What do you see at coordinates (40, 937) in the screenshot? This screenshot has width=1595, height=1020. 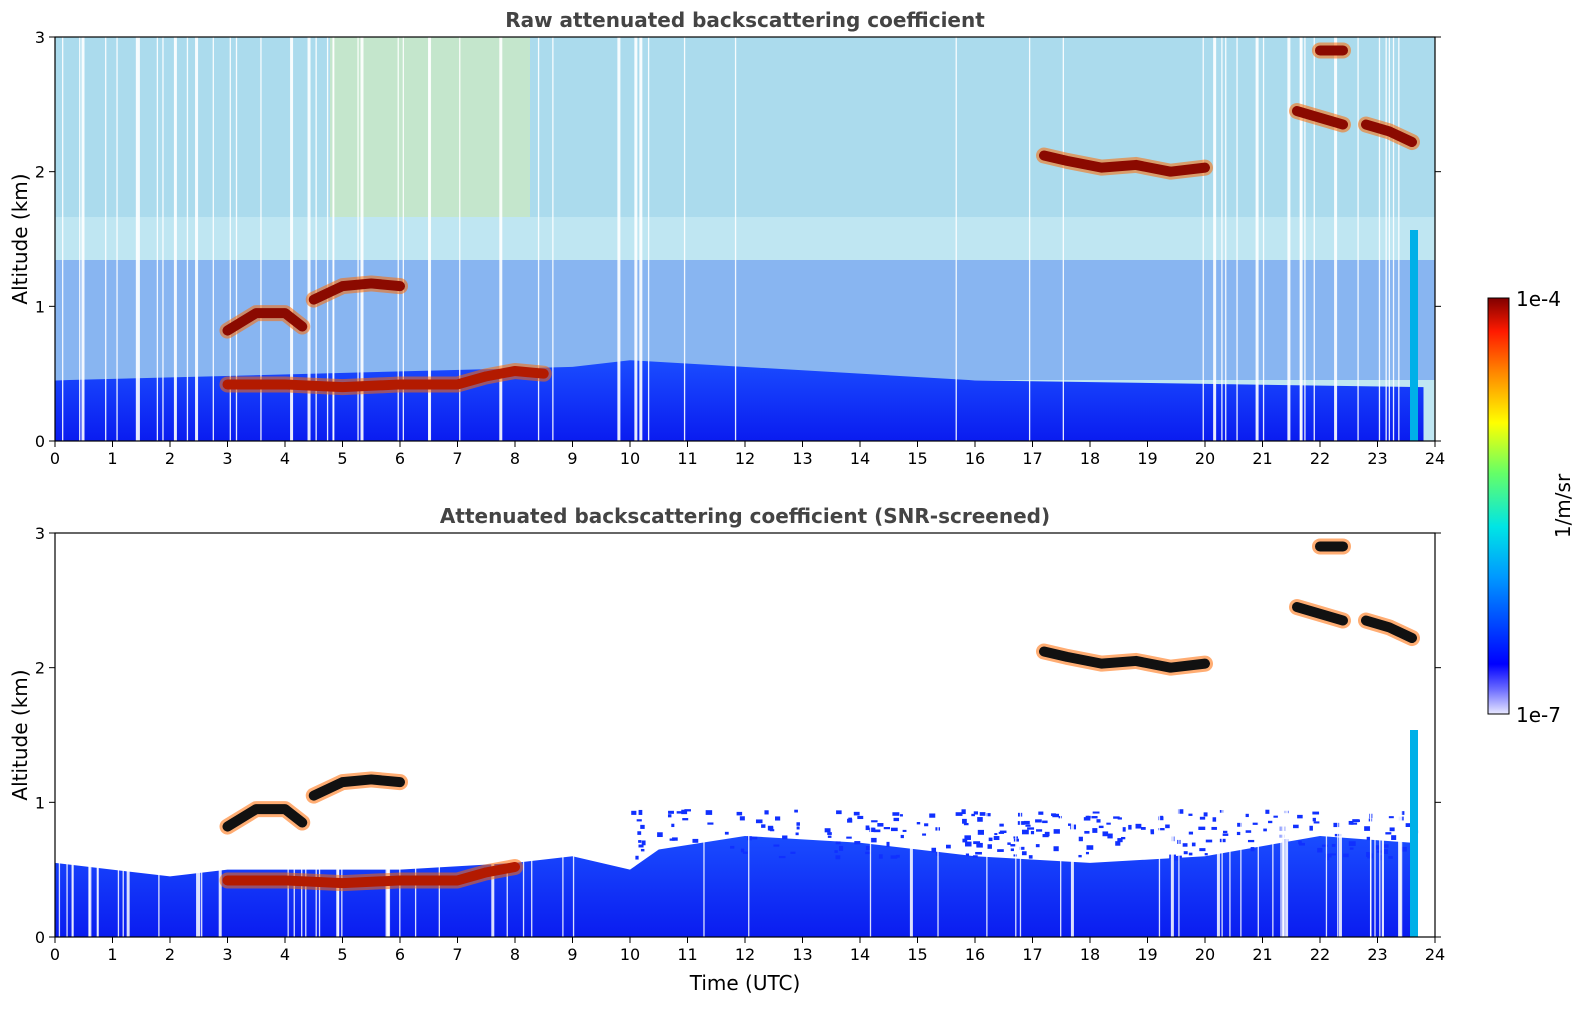 I see `y-tick-label: 0` at bounding box center [40, 937].